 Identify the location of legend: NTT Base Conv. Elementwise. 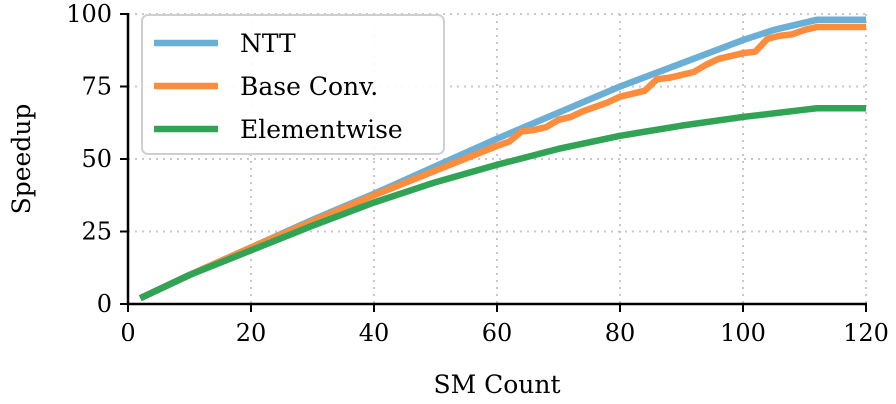
(293, 84).